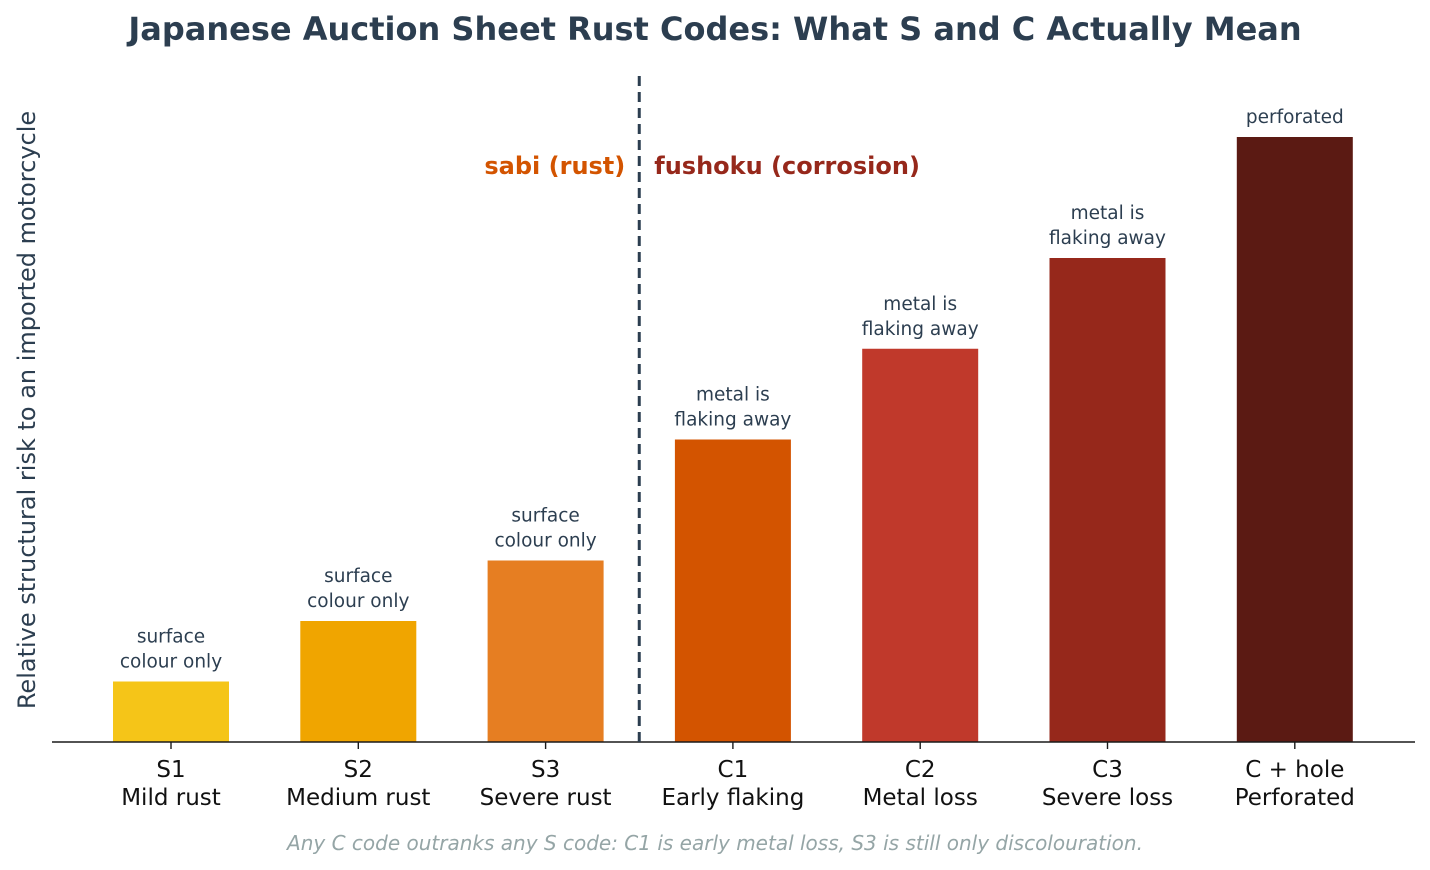 This screenshot has height=870, width=1430. I want to click on x-tick-label-4: Metal loss, so click(920, 798).